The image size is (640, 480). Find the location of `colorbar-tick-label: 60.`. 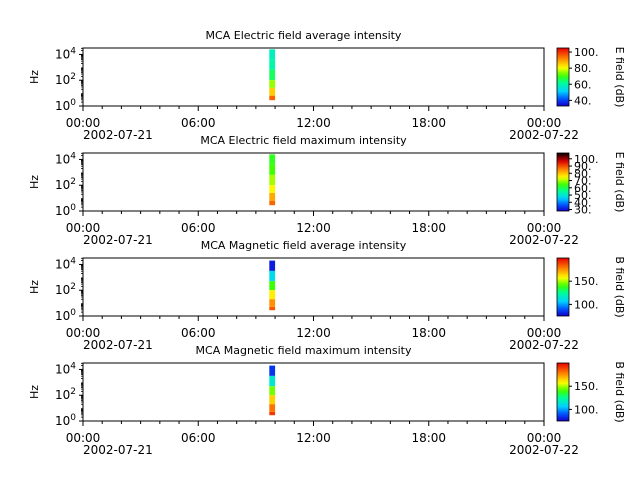

colorbar-tick-label: 60. is located at coordinates (583, 188).